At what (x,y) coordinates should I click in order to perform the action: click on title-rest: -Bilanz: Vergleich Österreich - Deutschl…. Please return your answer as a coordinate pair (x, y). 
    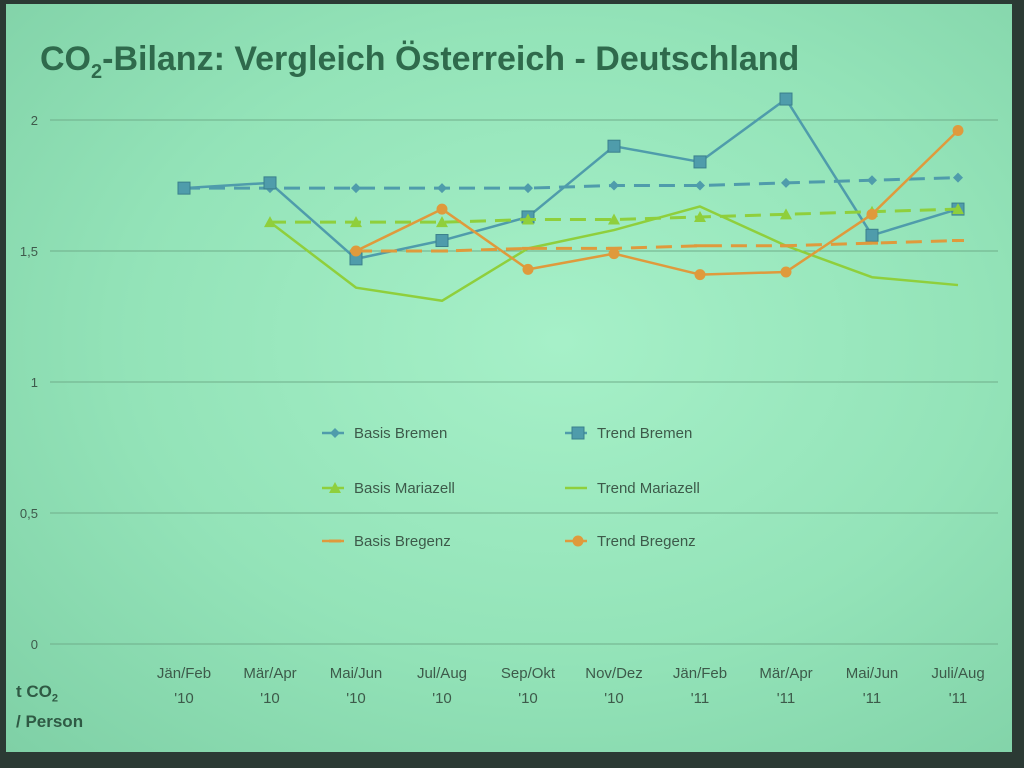
    Looking at the image, I should click on (451, 59).